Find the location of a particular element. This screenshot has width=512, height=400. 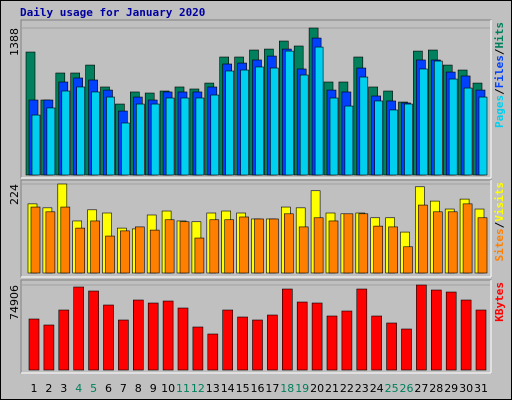

x-tick-label: 5 is located at coordinates (93, 388).